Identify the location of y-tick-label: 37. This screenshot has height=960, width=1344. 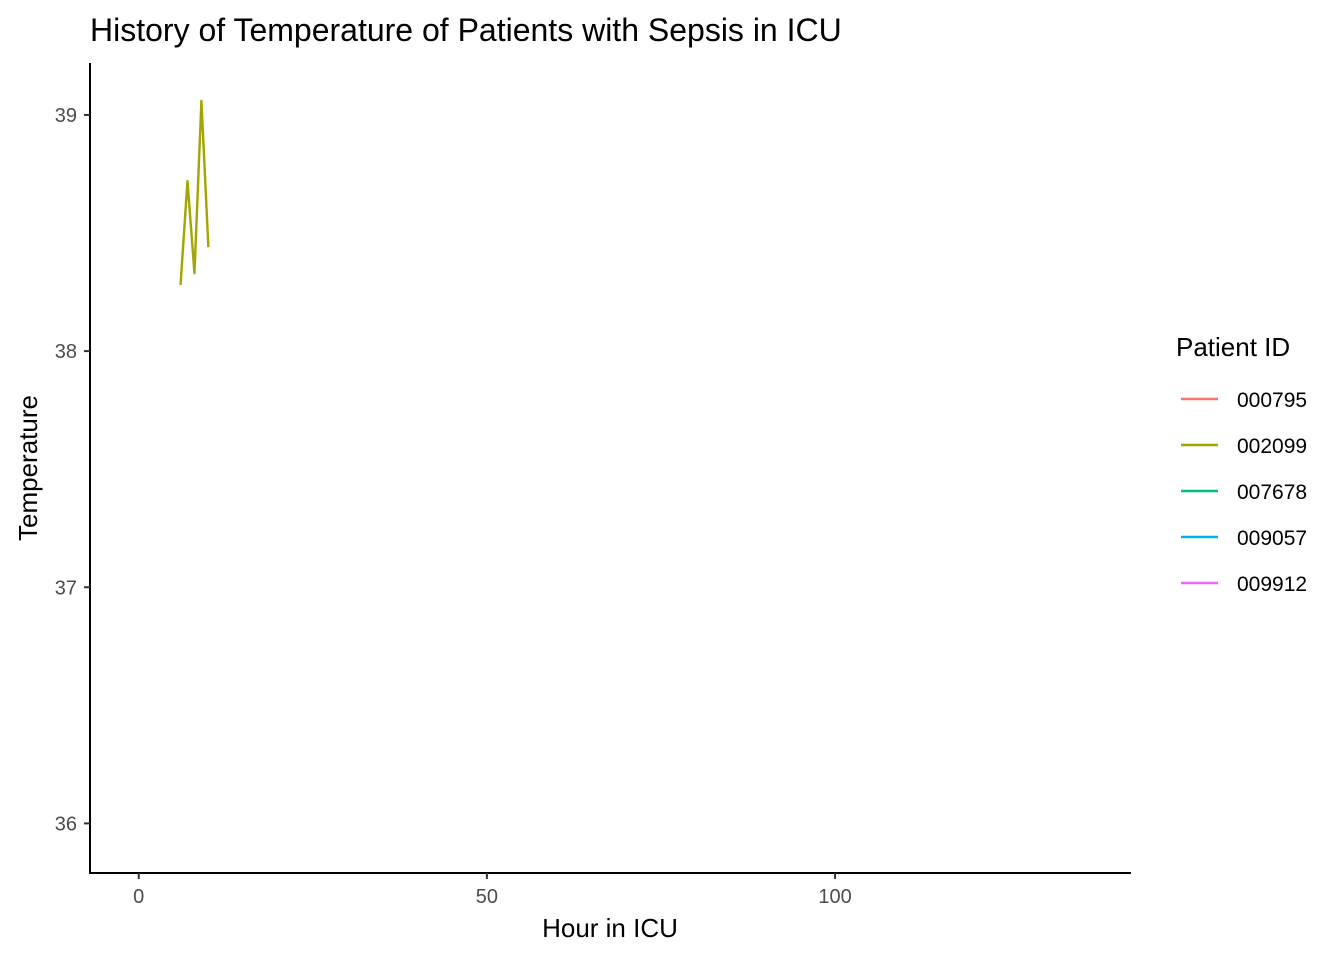
(66, 588).